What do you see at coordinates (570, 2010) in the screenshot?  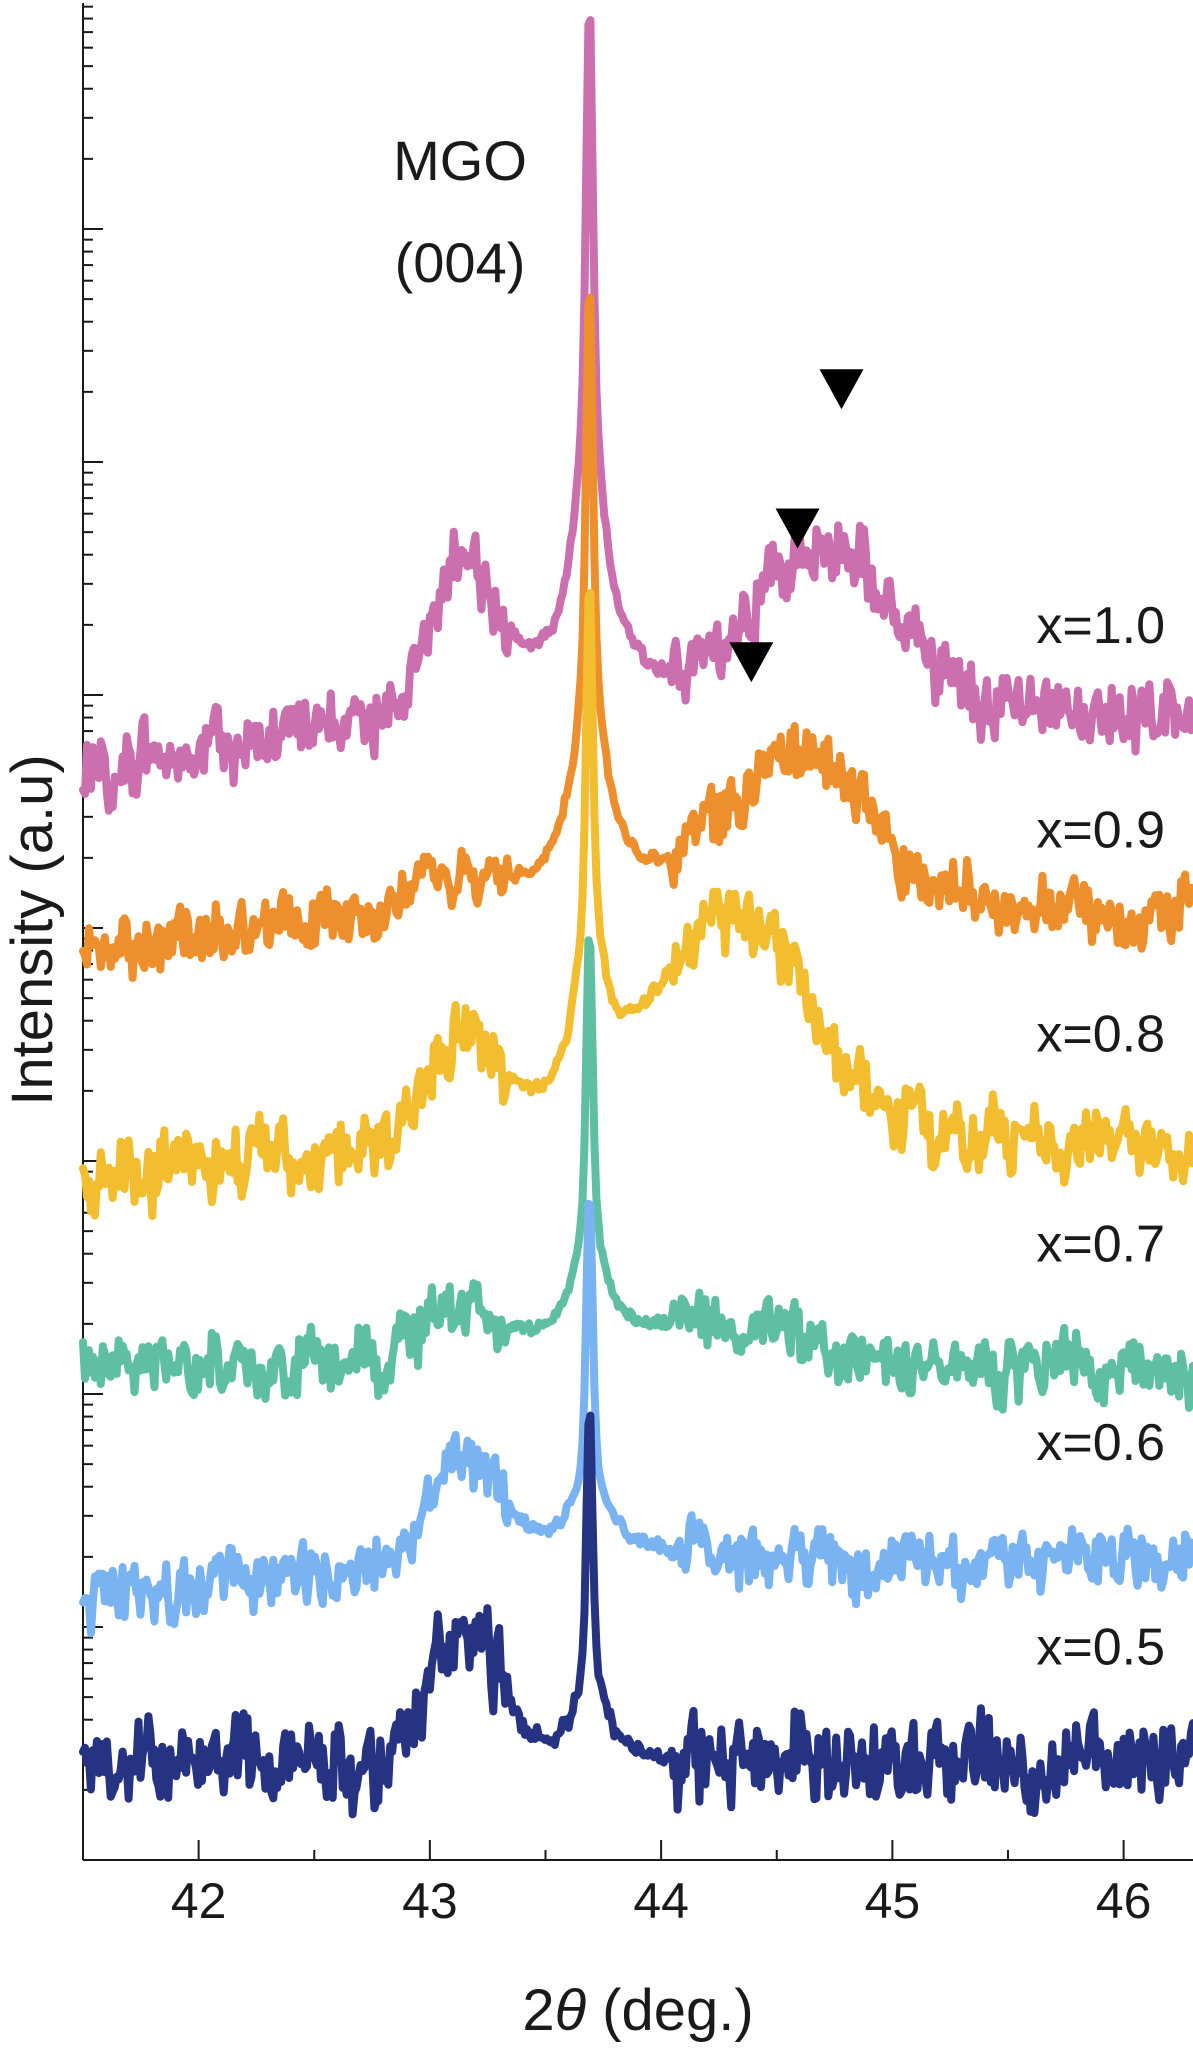 I see `x-axis-title-symbol: θ` at bounding box center [570, 2010].